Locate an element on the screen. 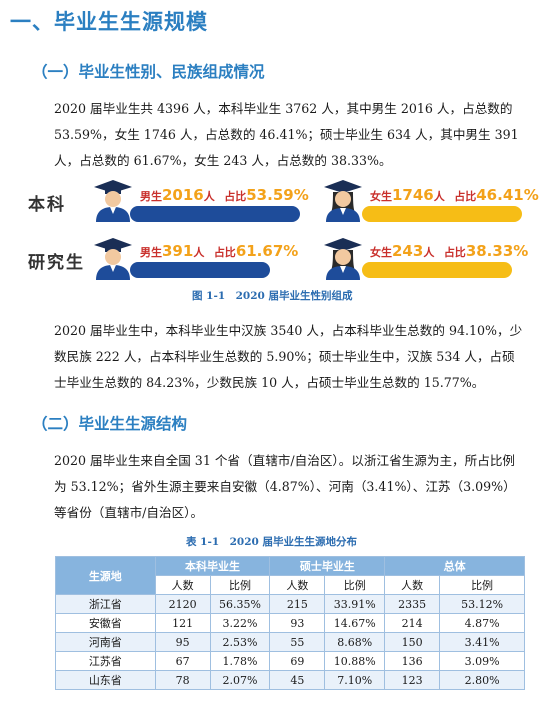 The width and height of the screenshot is (540, 701). cell-value: 93 is located at coordinates (297, 623).